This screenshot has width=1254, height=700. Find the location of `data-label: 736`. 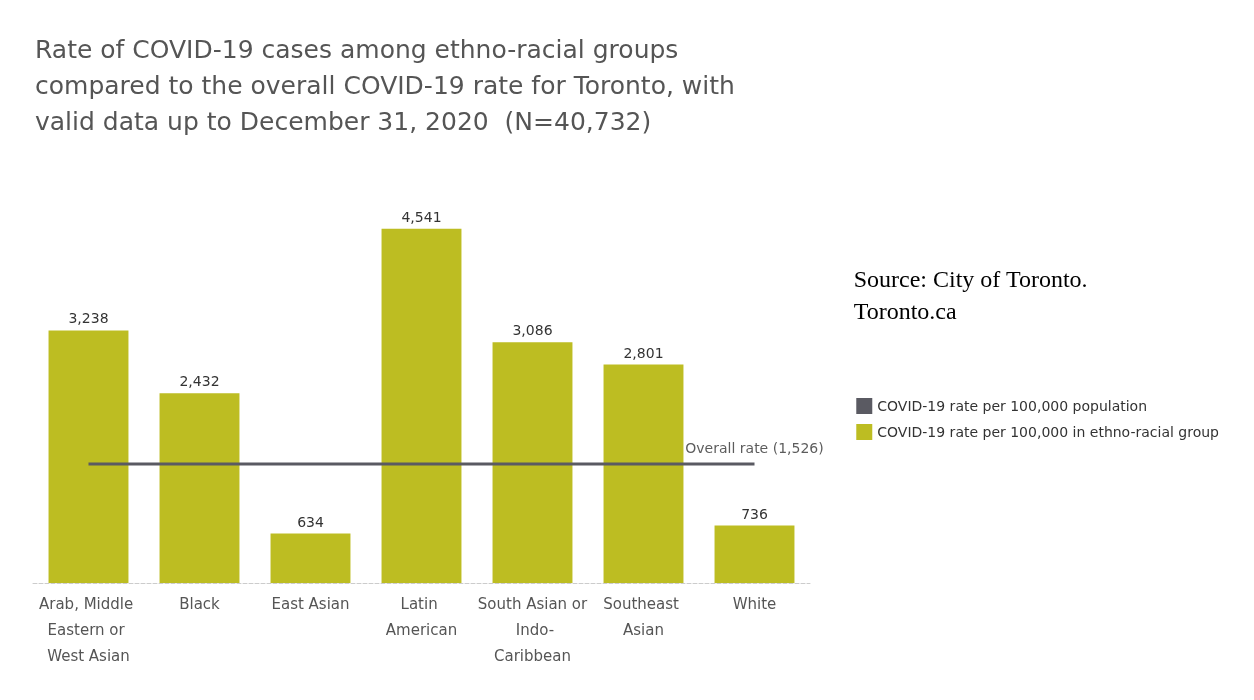

data-label: 736 is located at coordinates (754, 513).